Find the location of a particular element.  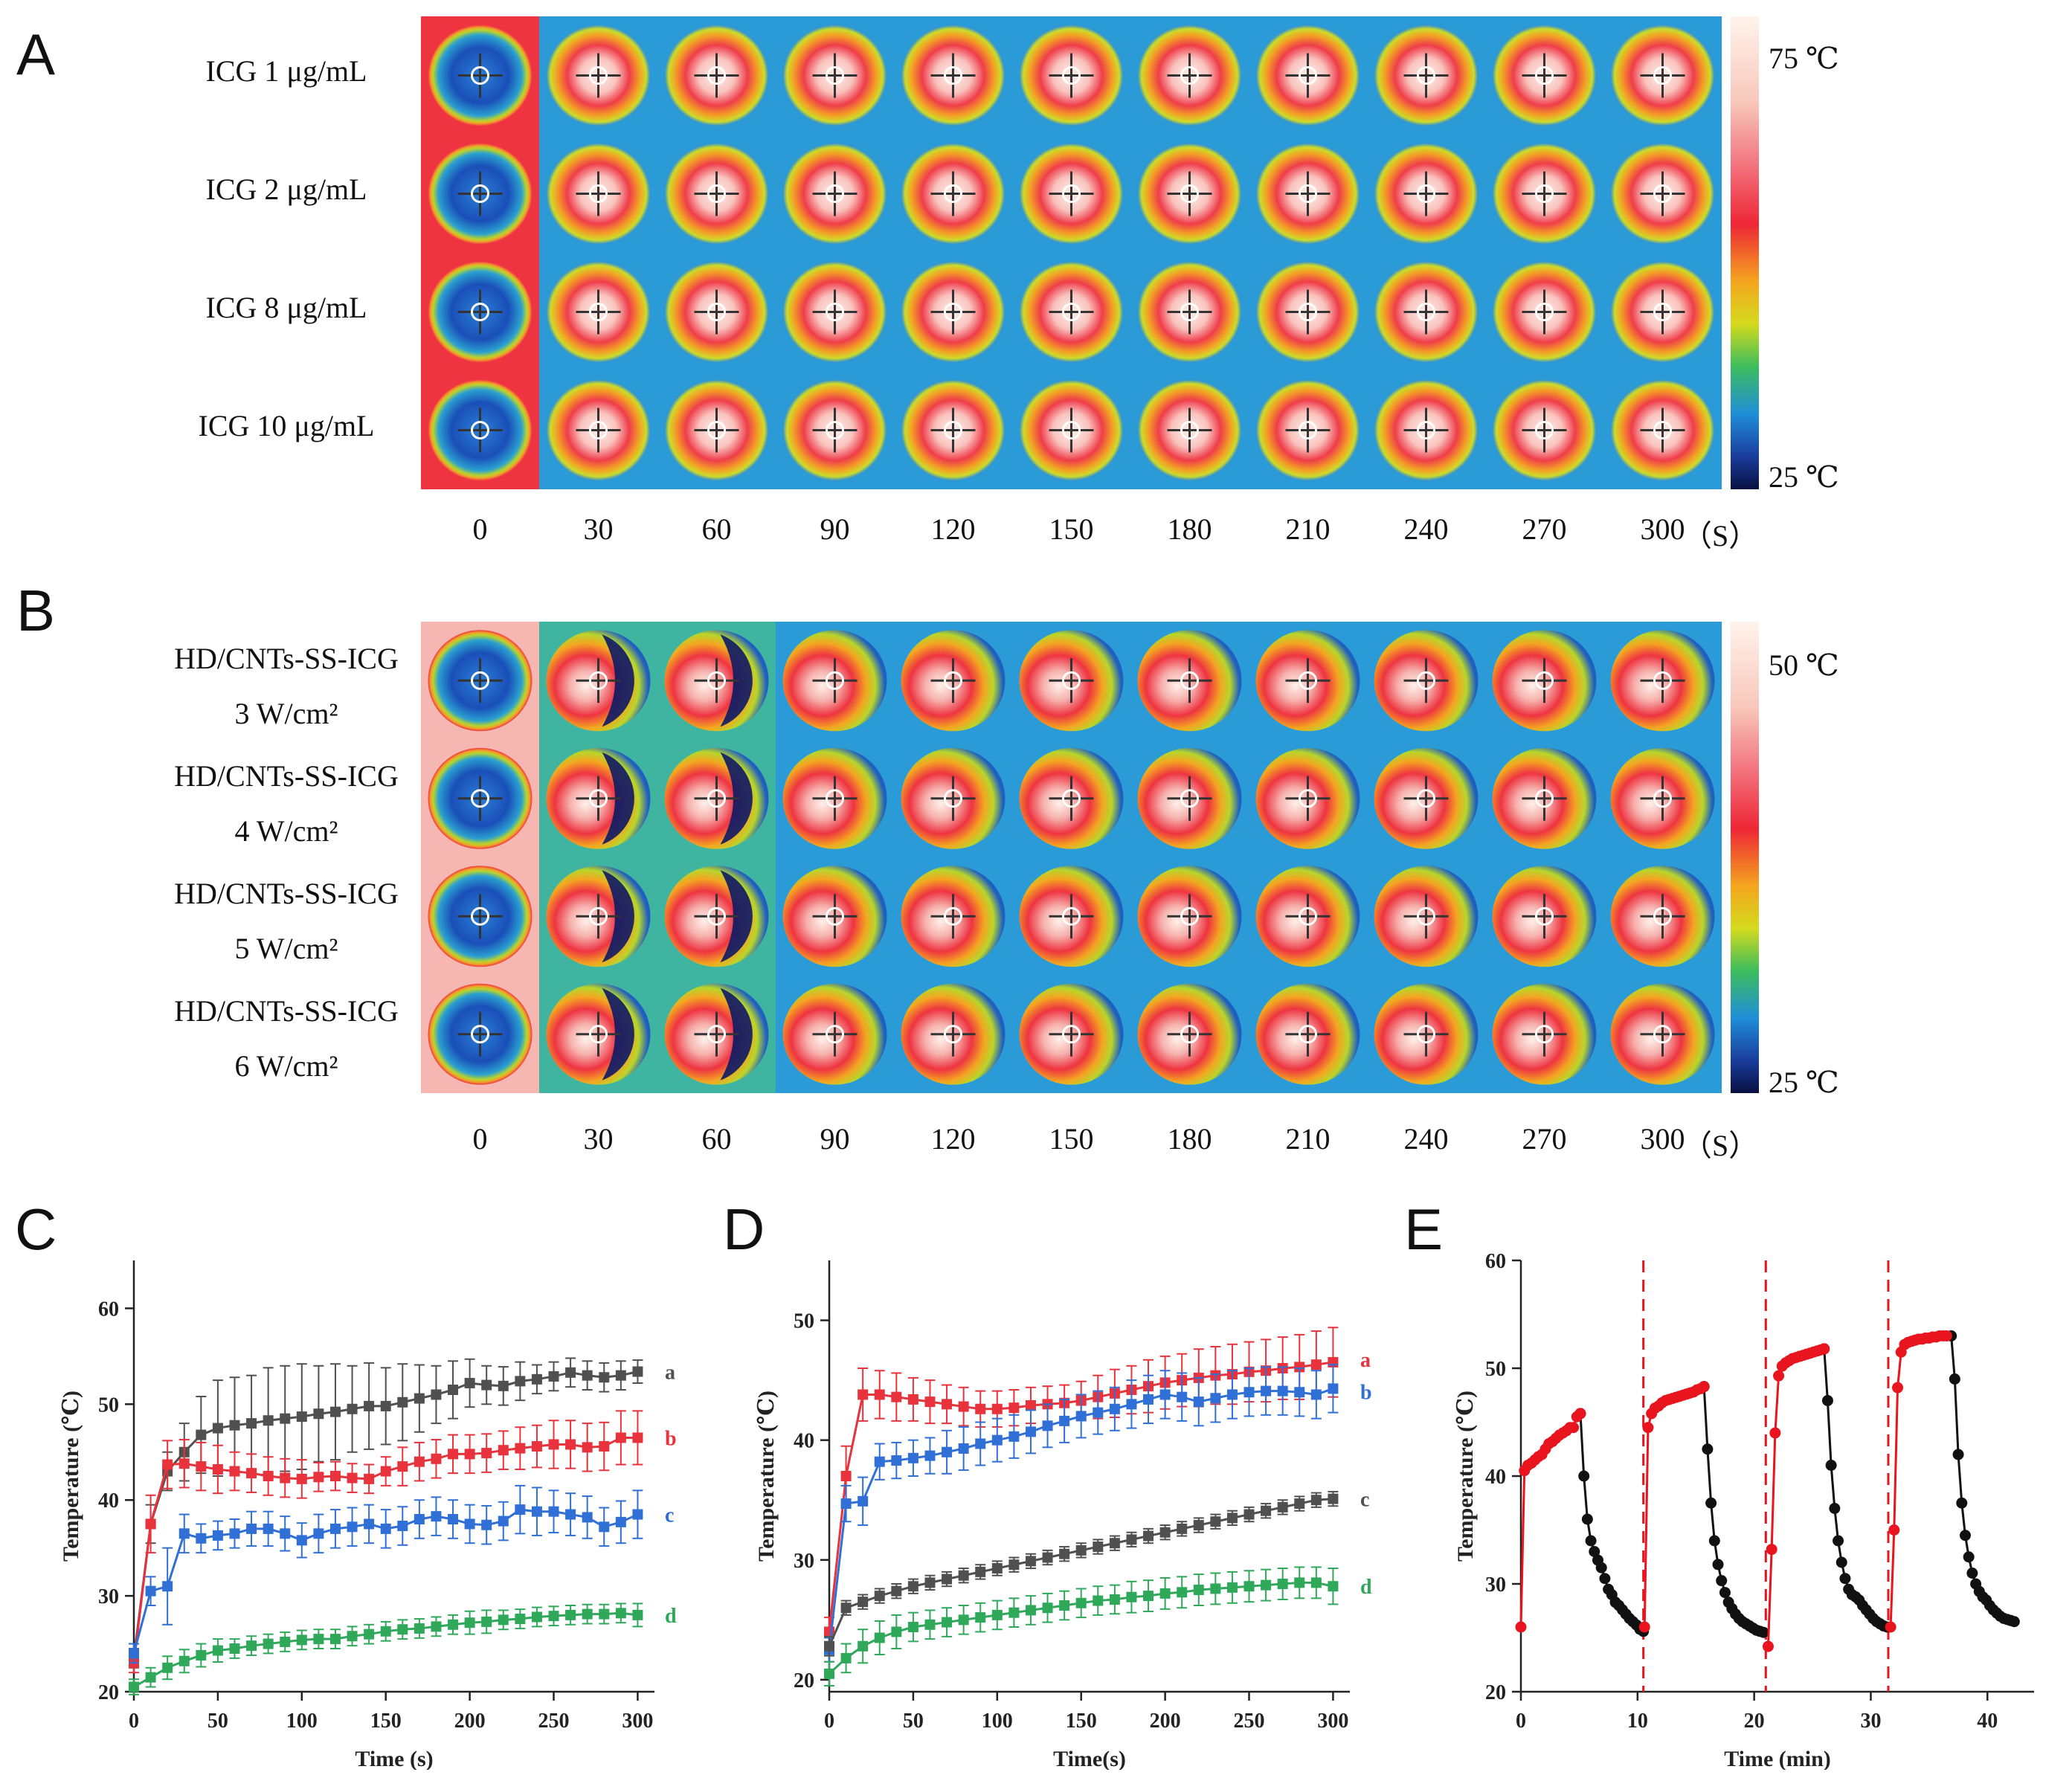

y-tick-label: 20 is located at coordinates (1495, 1692).